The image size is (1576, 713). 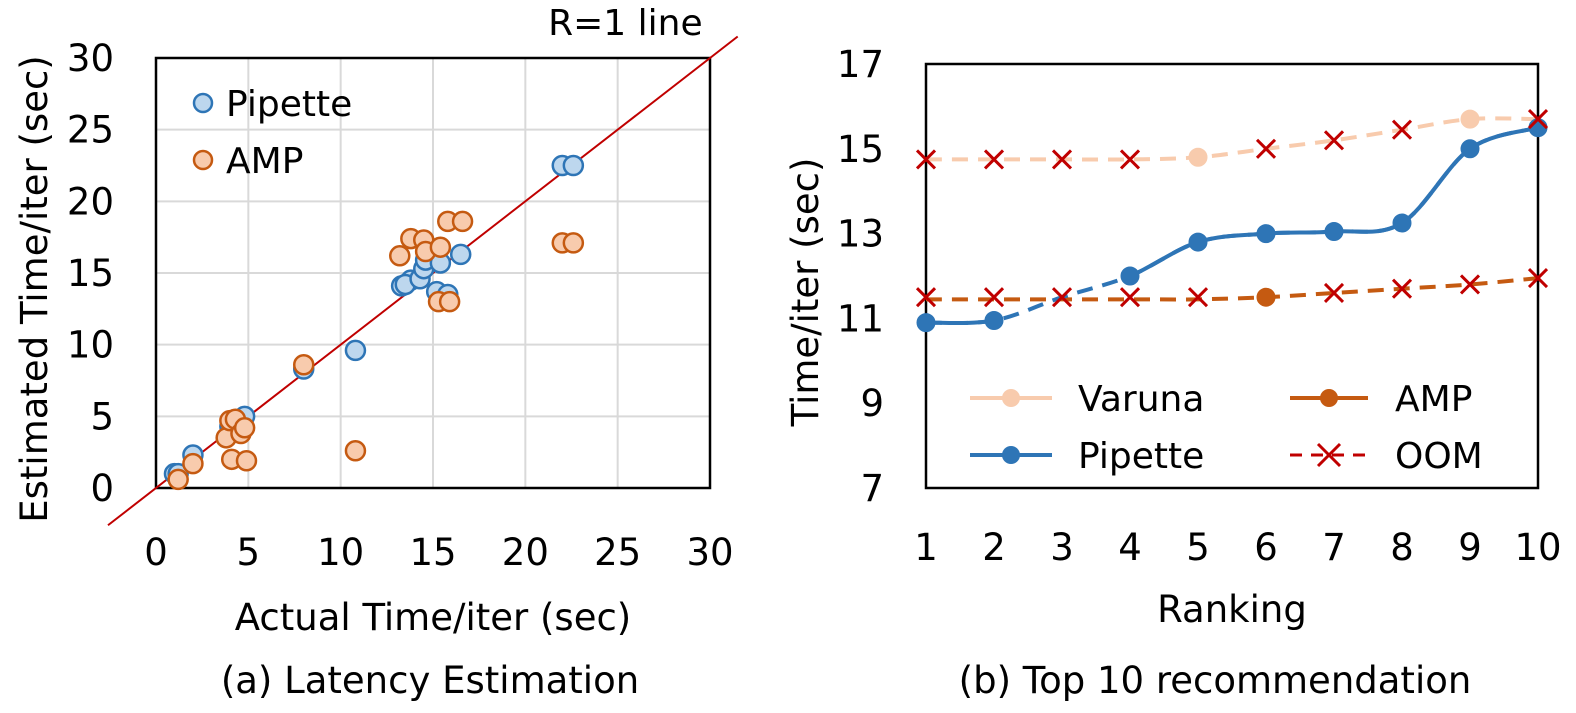 I want to click on chart-a-y-axis-label: Estimated Time/iter (sec), so click(x=34, y=288).